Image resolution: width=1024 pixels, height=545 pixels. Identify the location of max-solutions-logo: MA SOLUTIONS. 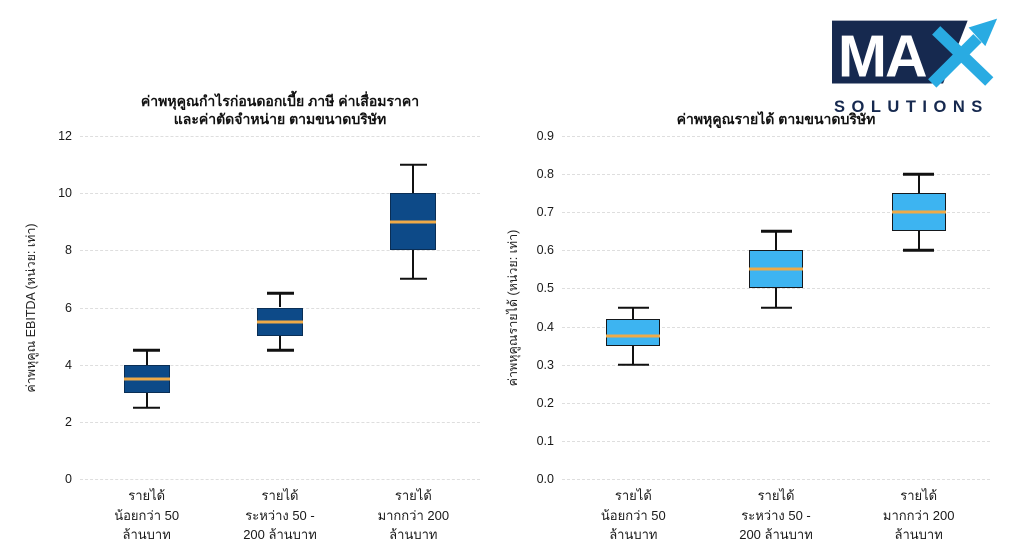
(918, 66).